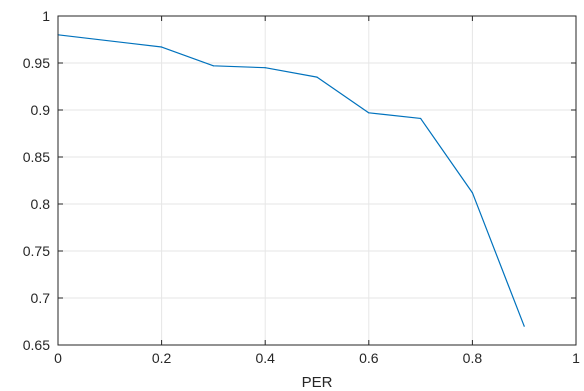  I want to click on y-tick-label: 0.95, so click(36, 63).